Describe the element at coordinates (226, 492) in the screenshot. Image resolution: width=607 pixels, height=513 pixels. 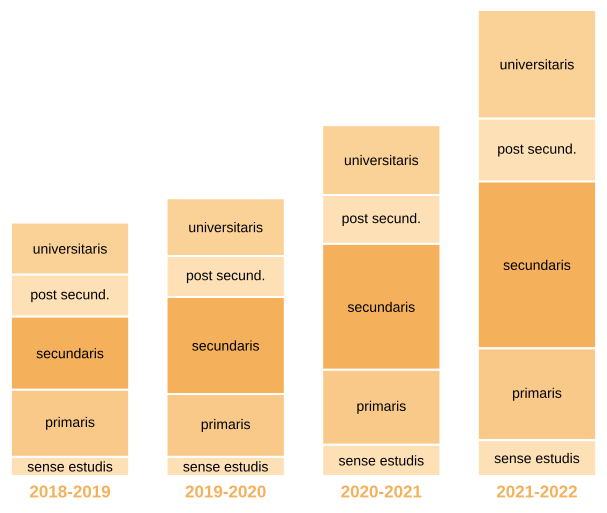
I see `x-tick-label: 2019-2020` at that location.